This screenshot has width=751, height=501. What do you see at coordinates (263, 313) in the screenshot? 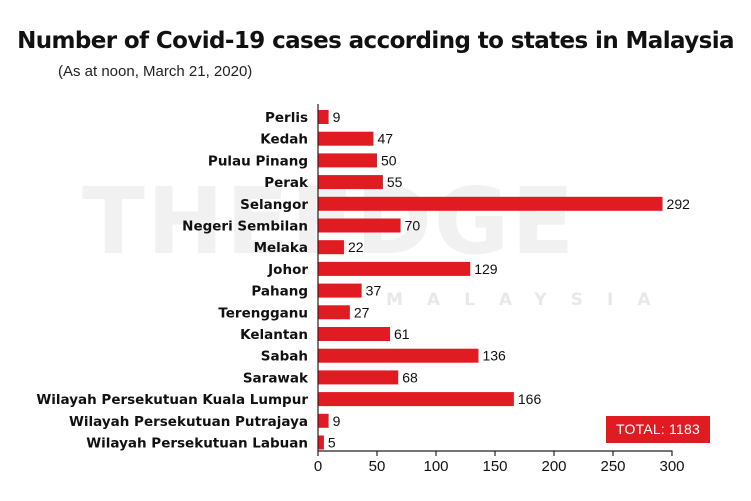
I see `category-label: Terengganu` at bounding box center [263, 313].